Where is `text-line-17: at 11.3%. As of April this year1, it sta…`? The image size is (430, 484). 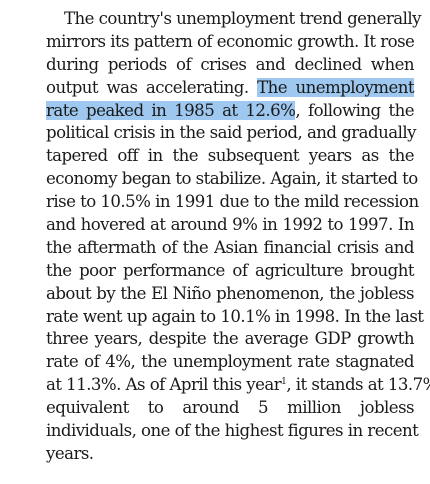
text-line-17: at 11.3%. As of April this year1, it sta… is located at coordinates (238, 385).